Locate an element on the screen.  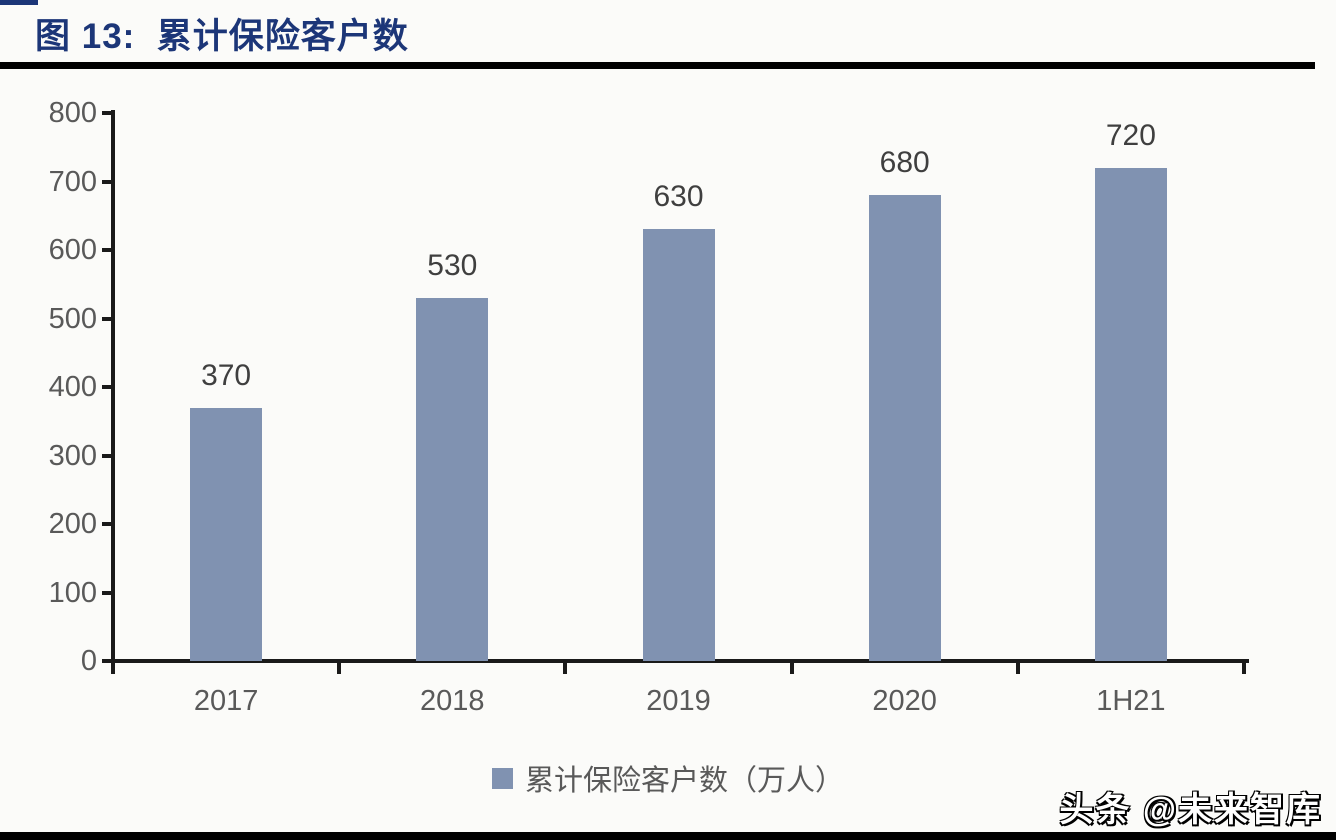
top-border-fragment is located at coordinates (19, 2).